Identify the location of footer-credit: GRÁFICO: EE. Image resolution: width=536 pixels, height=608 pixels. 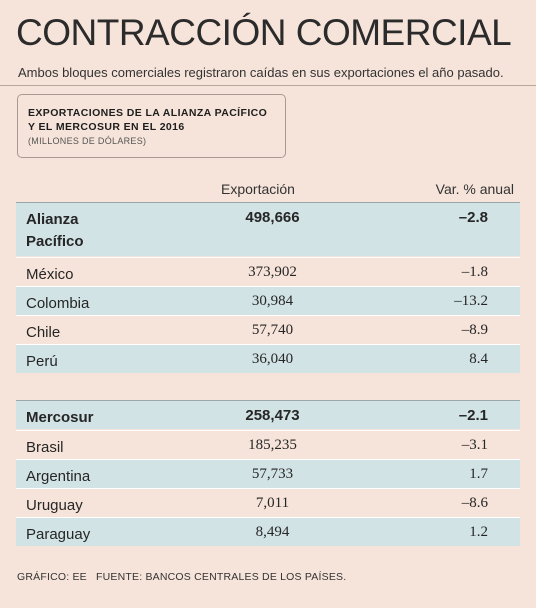
(52, 577).